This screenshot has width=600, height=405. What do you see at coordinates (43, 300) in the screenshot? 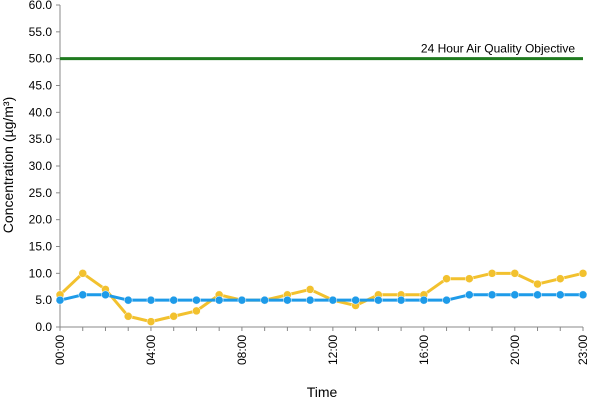
I see `y-tick-label: 5.0` at bounding box center [43, 300].